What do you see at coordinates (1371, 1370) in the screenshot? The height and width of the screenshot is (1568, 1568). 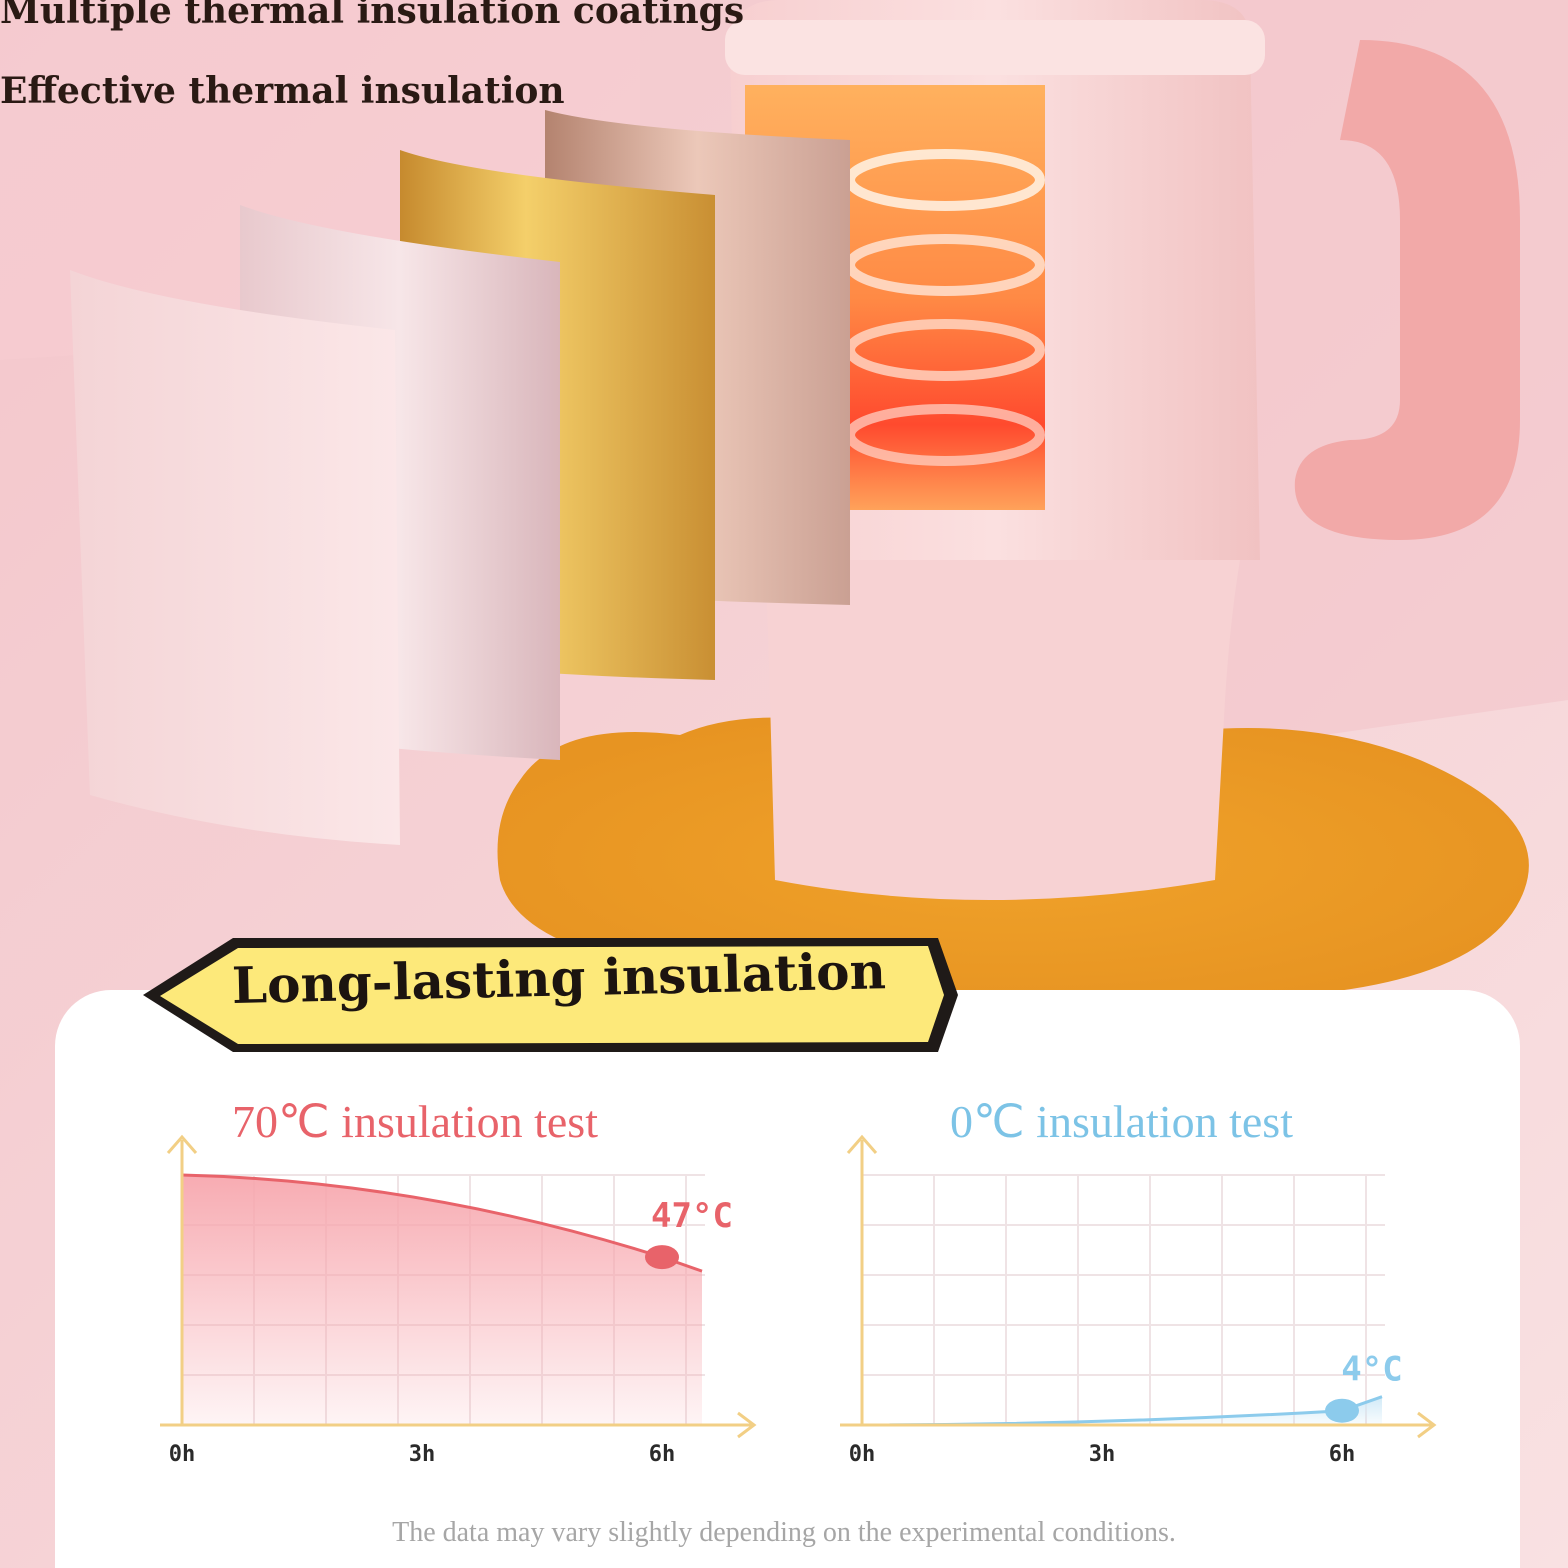 I see `data-label: 4°C` at bounding box center [1371, 1370].